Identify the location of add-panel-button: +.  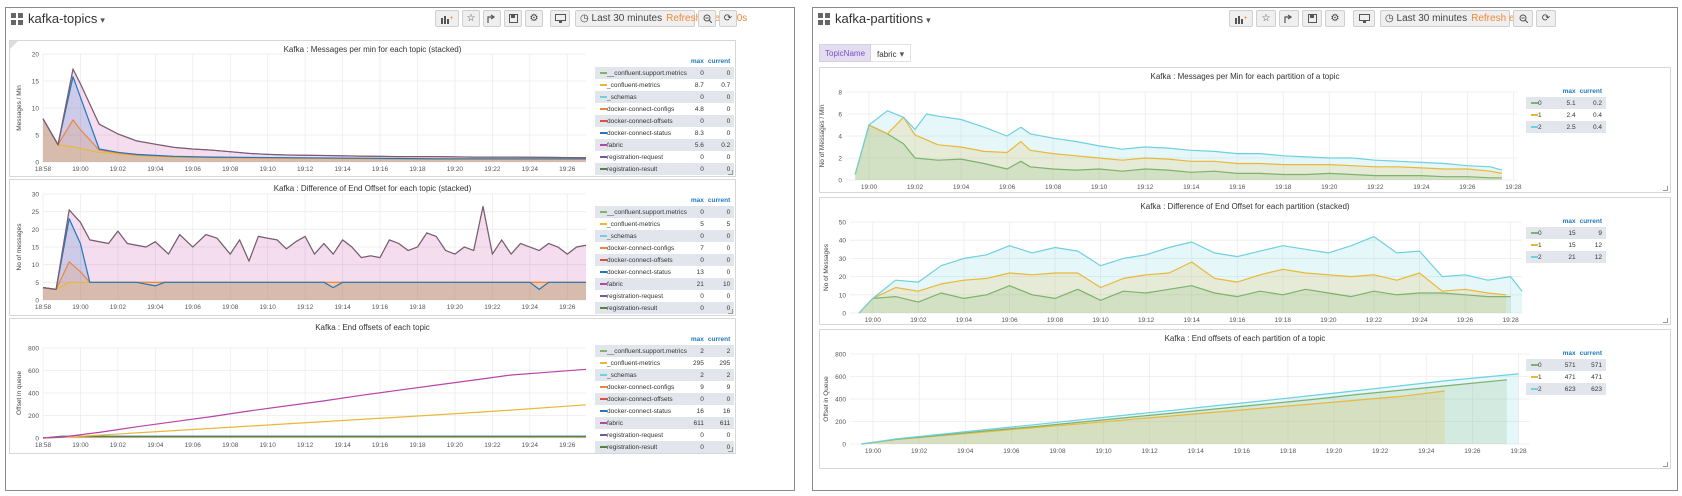
(447, 18).